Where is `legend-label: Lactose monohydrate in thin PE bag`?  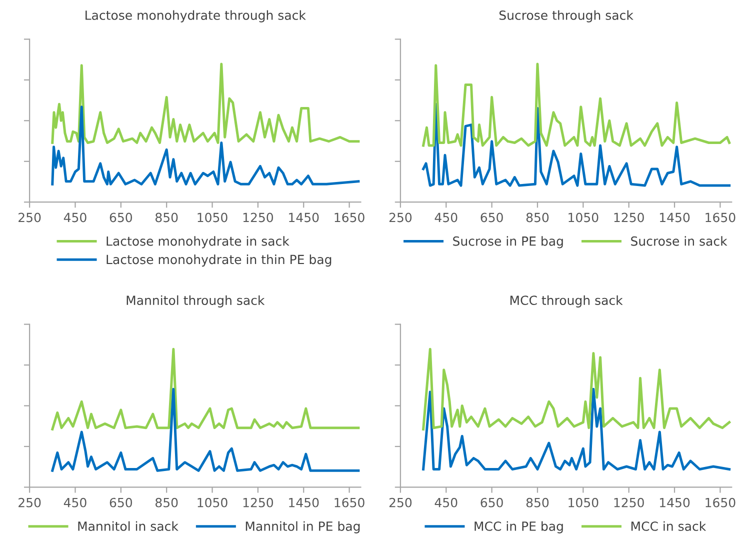 legend-label: Lactose monohydrate in thin PE bag is located at coordinates (219, 260).